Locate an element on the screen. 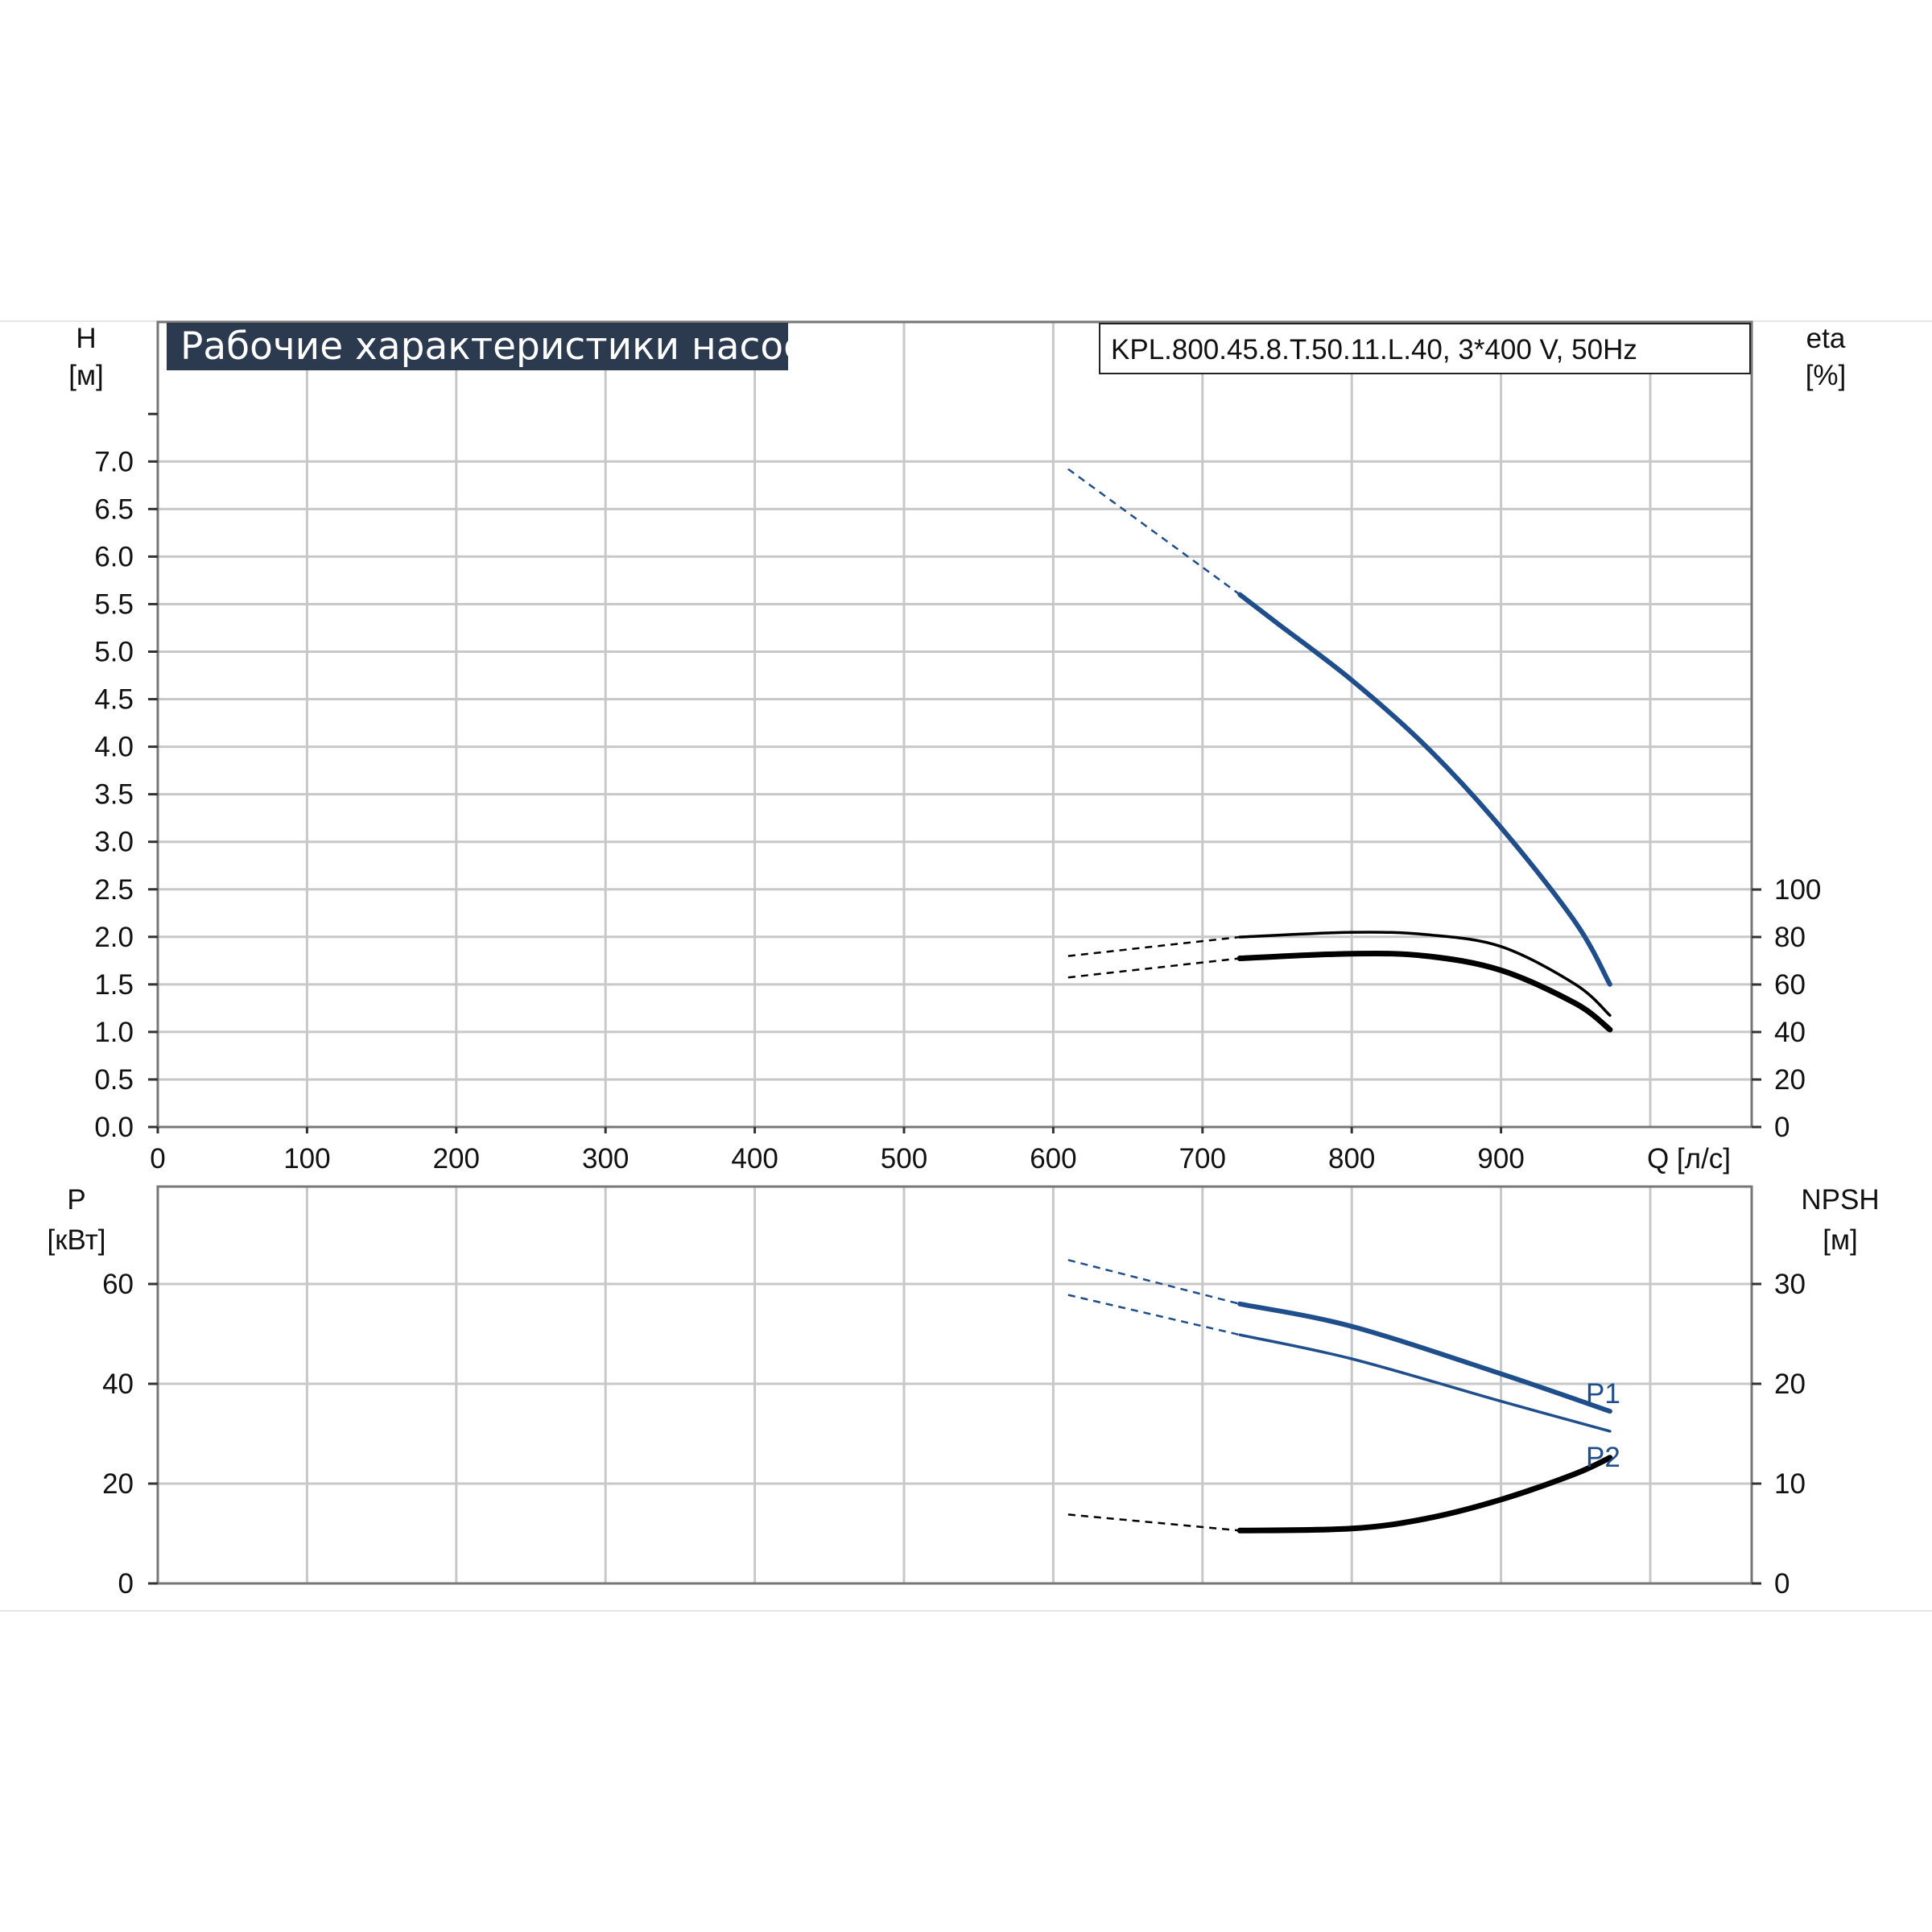 The image size is (1932, 1932). eta-axis-label: eta is located at coordinates (1826, 338).